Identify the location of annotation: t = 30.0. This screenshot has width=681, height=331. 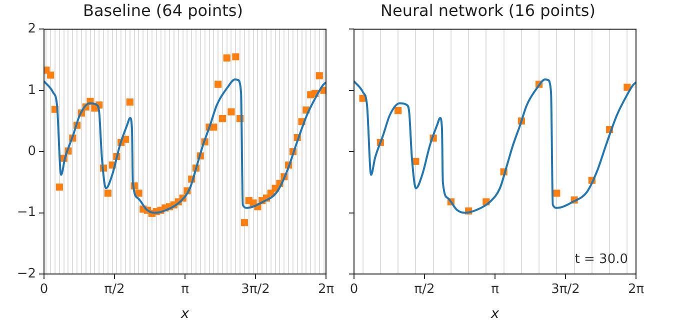
(601, 259).